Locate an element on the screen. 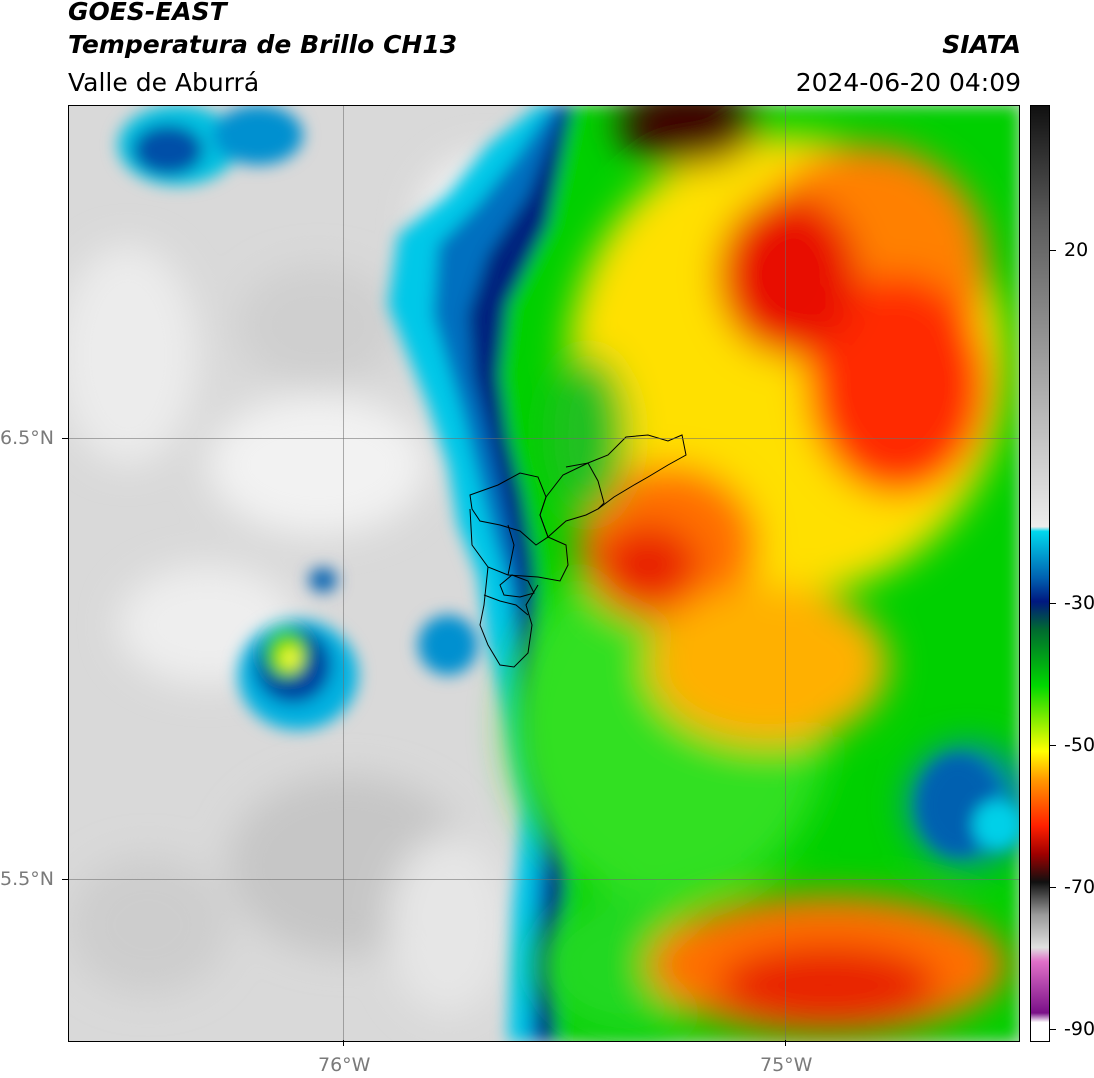  municipal-boundaries is located at coordinates (578, 551).